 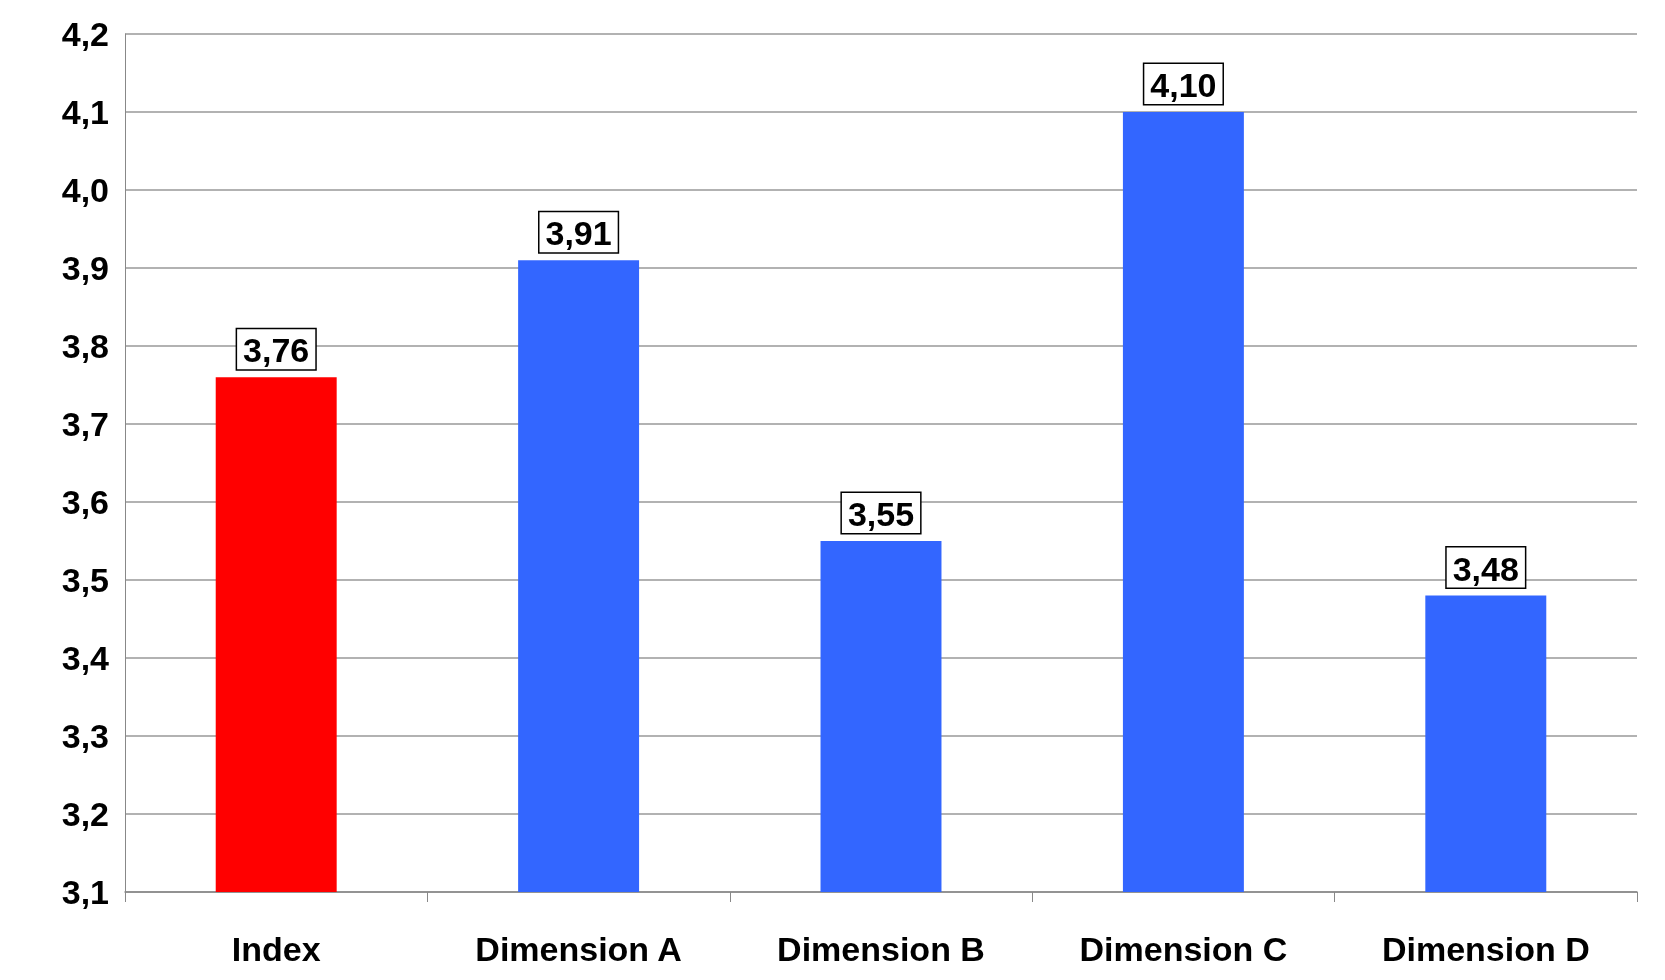 I want to click on y-tick-label: 3,4, so click(x=85, y=658).